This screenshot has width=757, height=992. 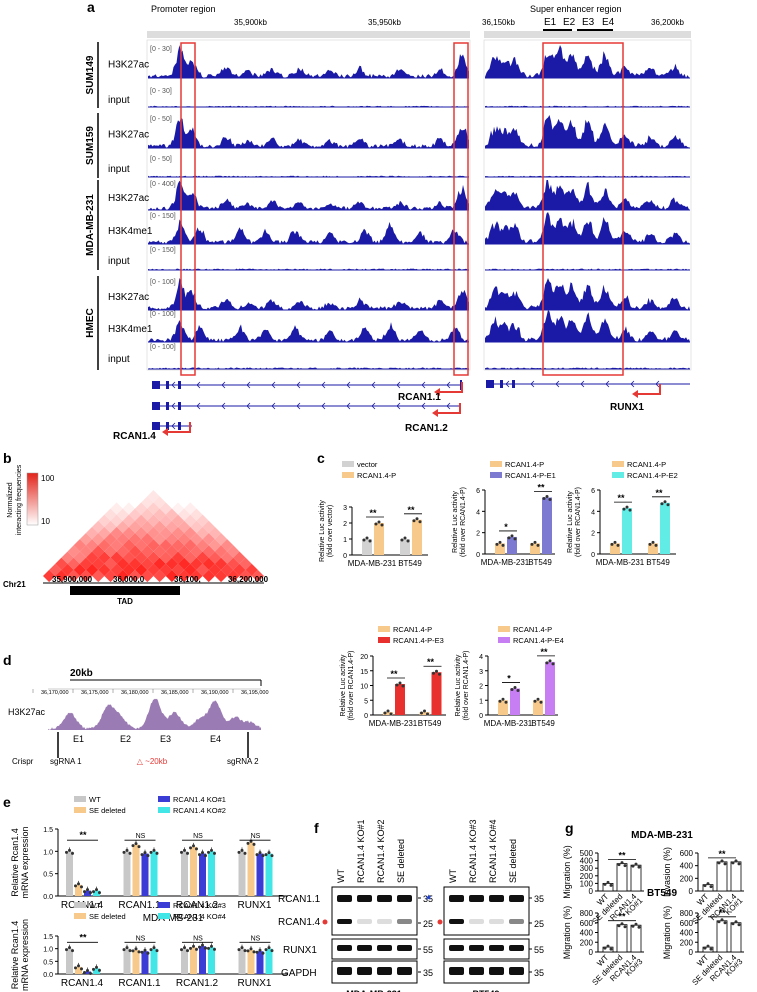 I want to click on x-cat-label: MDA-MB-231, so click(x=393, y=723).